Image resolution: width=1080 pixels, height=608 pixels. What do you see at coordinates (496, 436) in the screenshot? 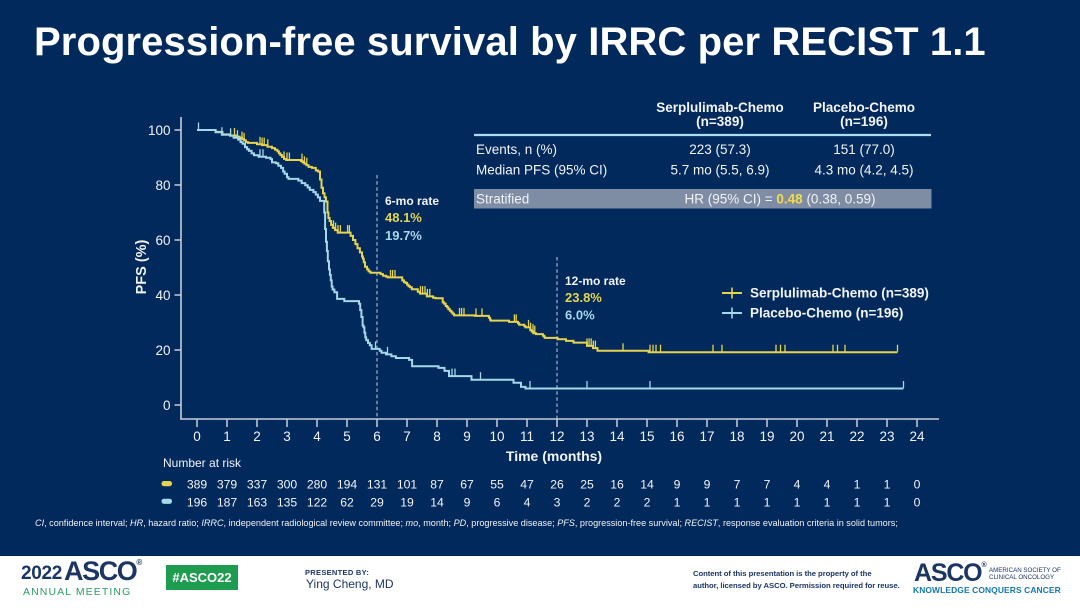
I see `svg-text: 10` at bounding box center [496, 436].